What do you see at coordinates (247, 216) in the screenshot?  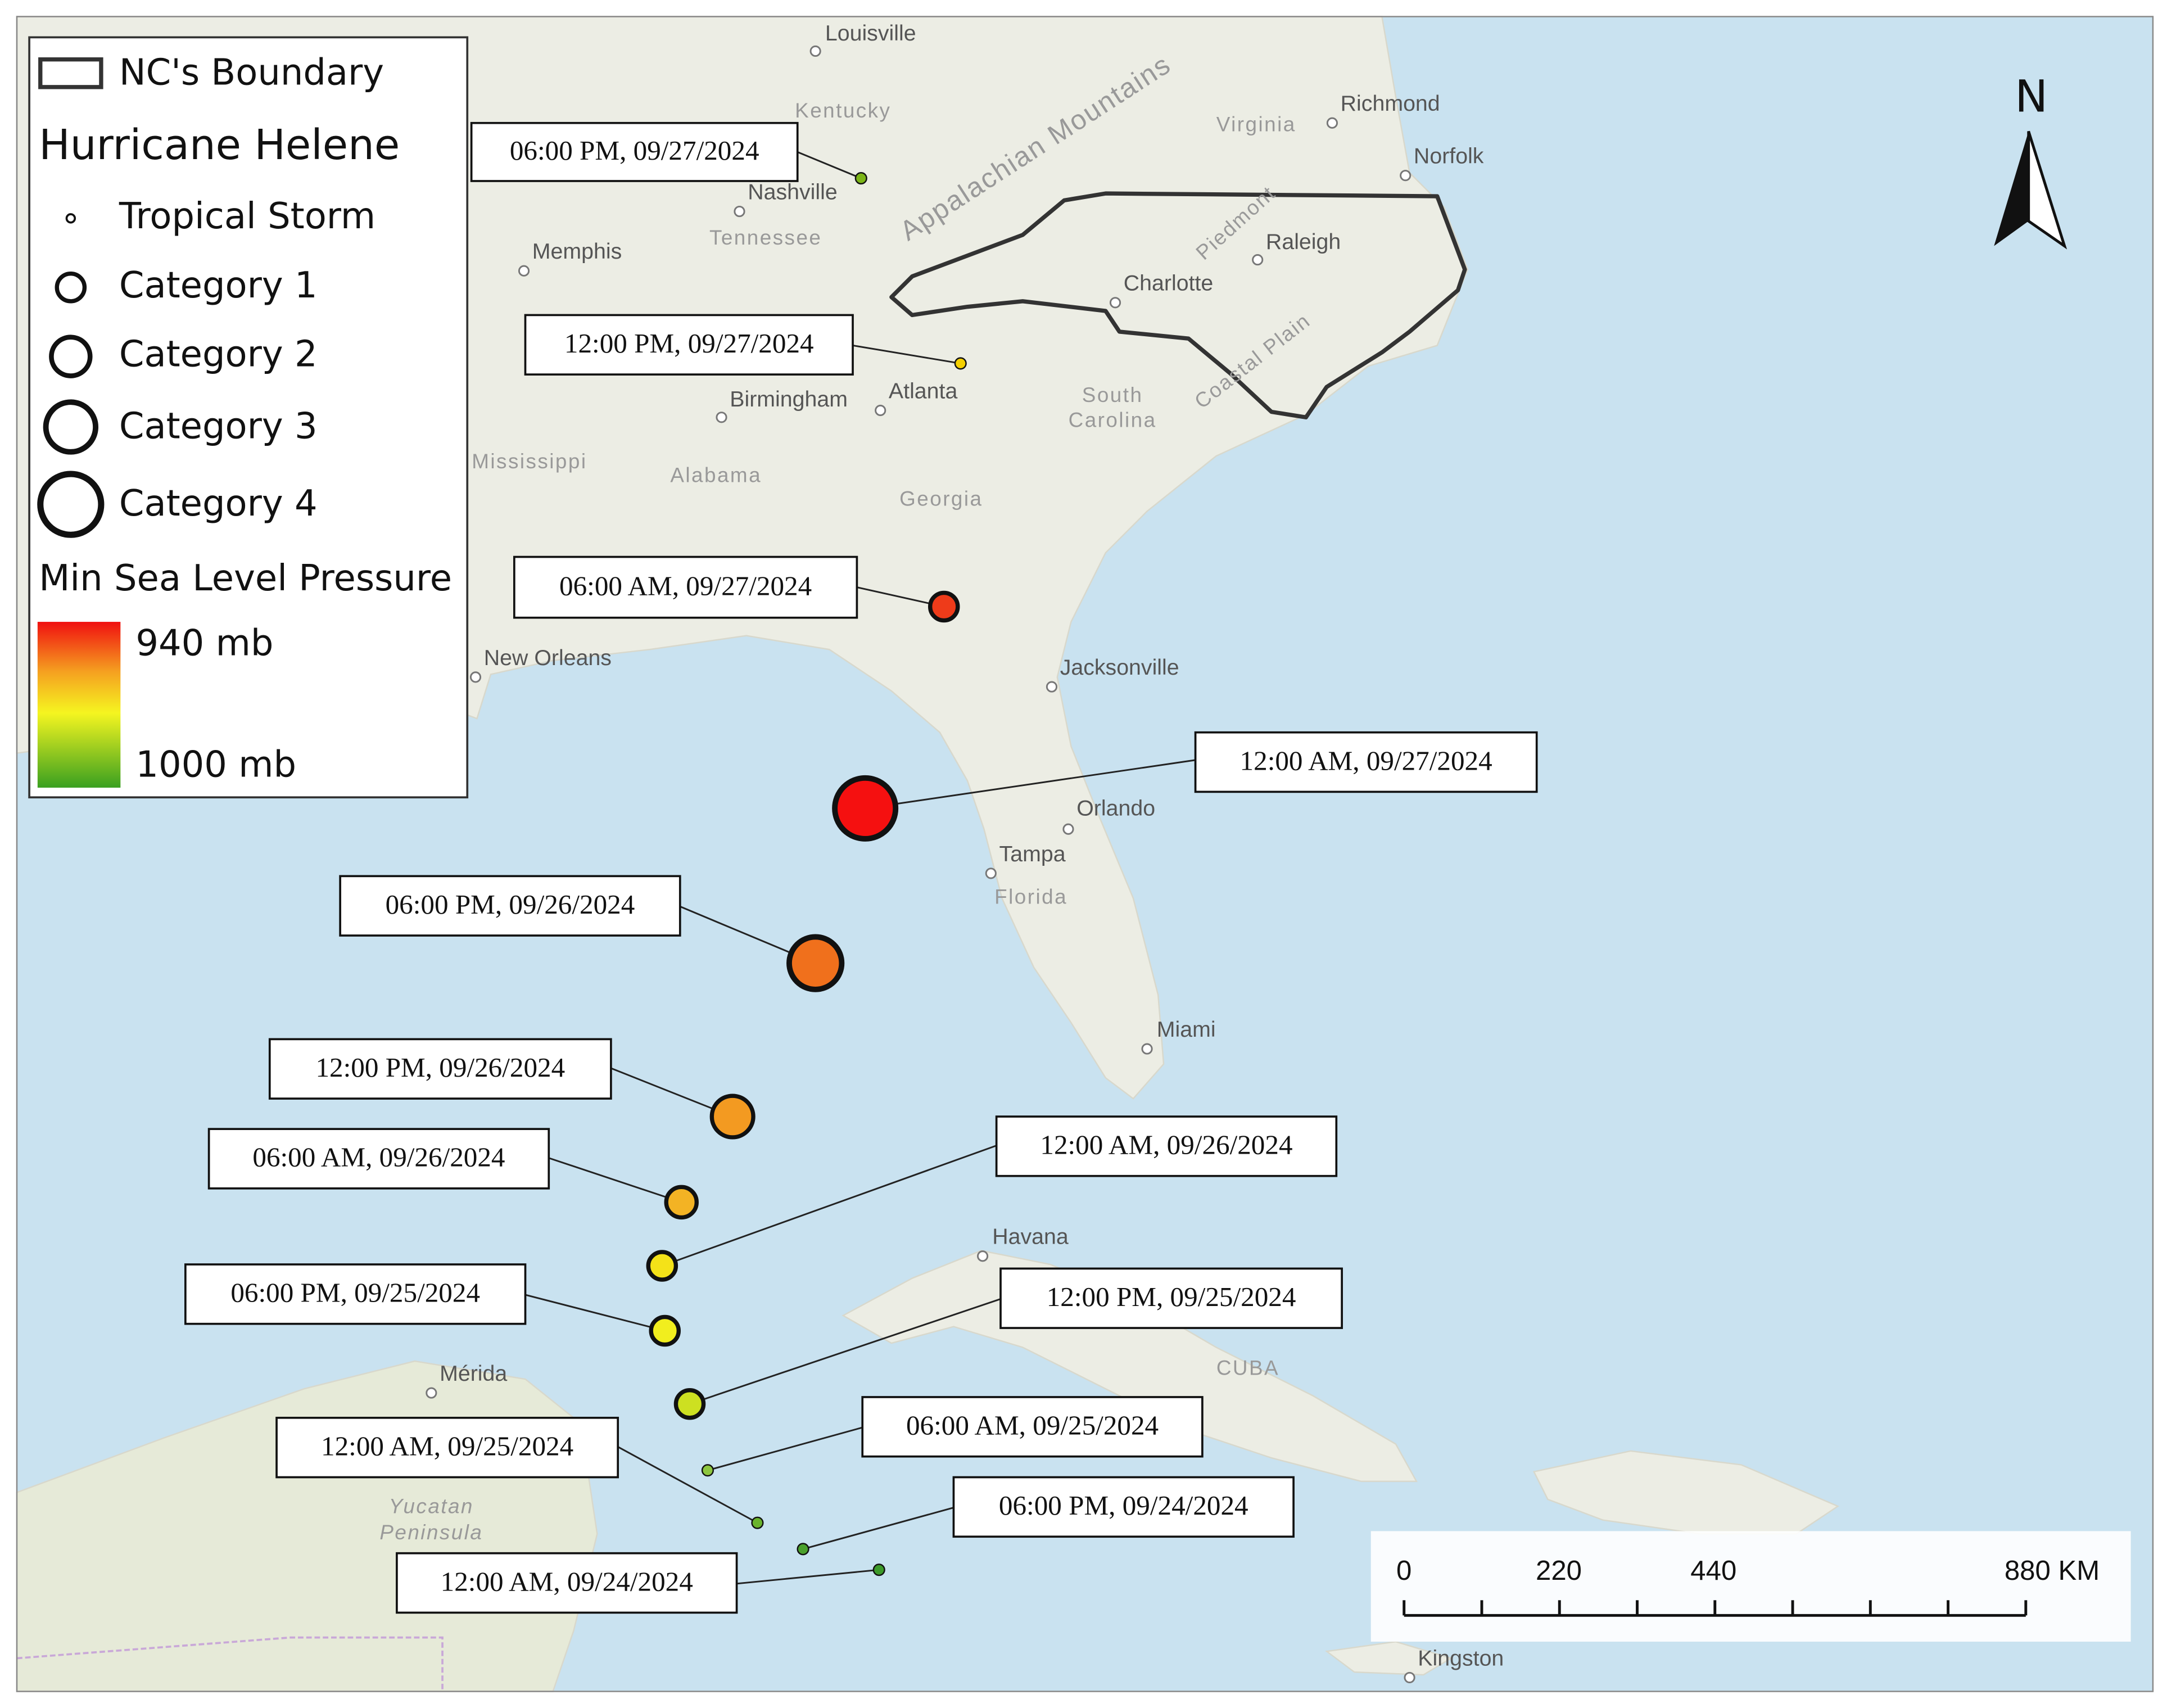 I see `legend-category: Tropical Storm` at bounding box center [247, 216].